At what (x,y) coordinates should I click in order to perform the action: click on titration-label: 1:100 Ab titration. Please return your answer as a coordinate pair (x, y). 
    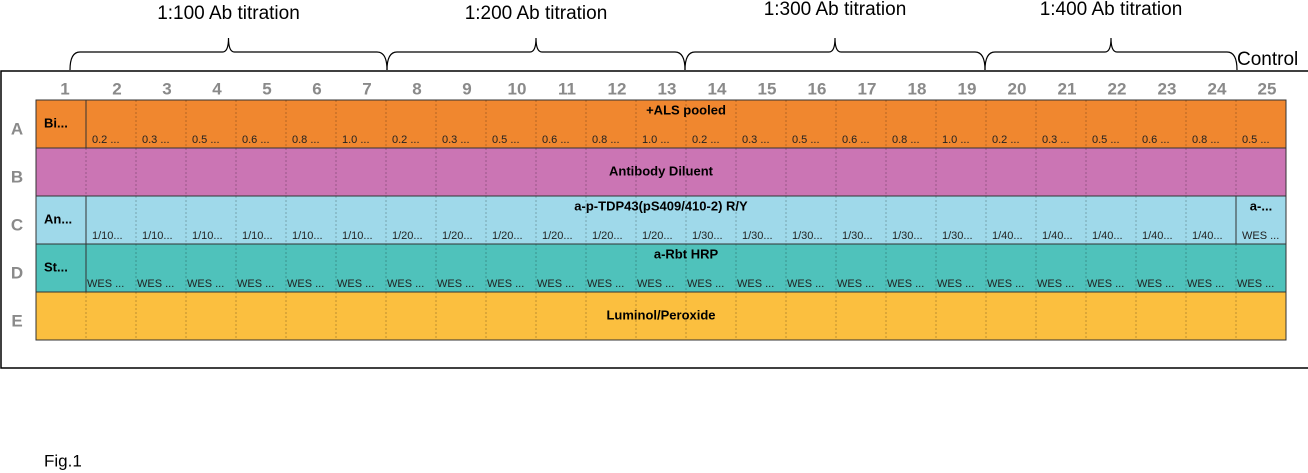
    Looking at the image, I should click on (228, 13).